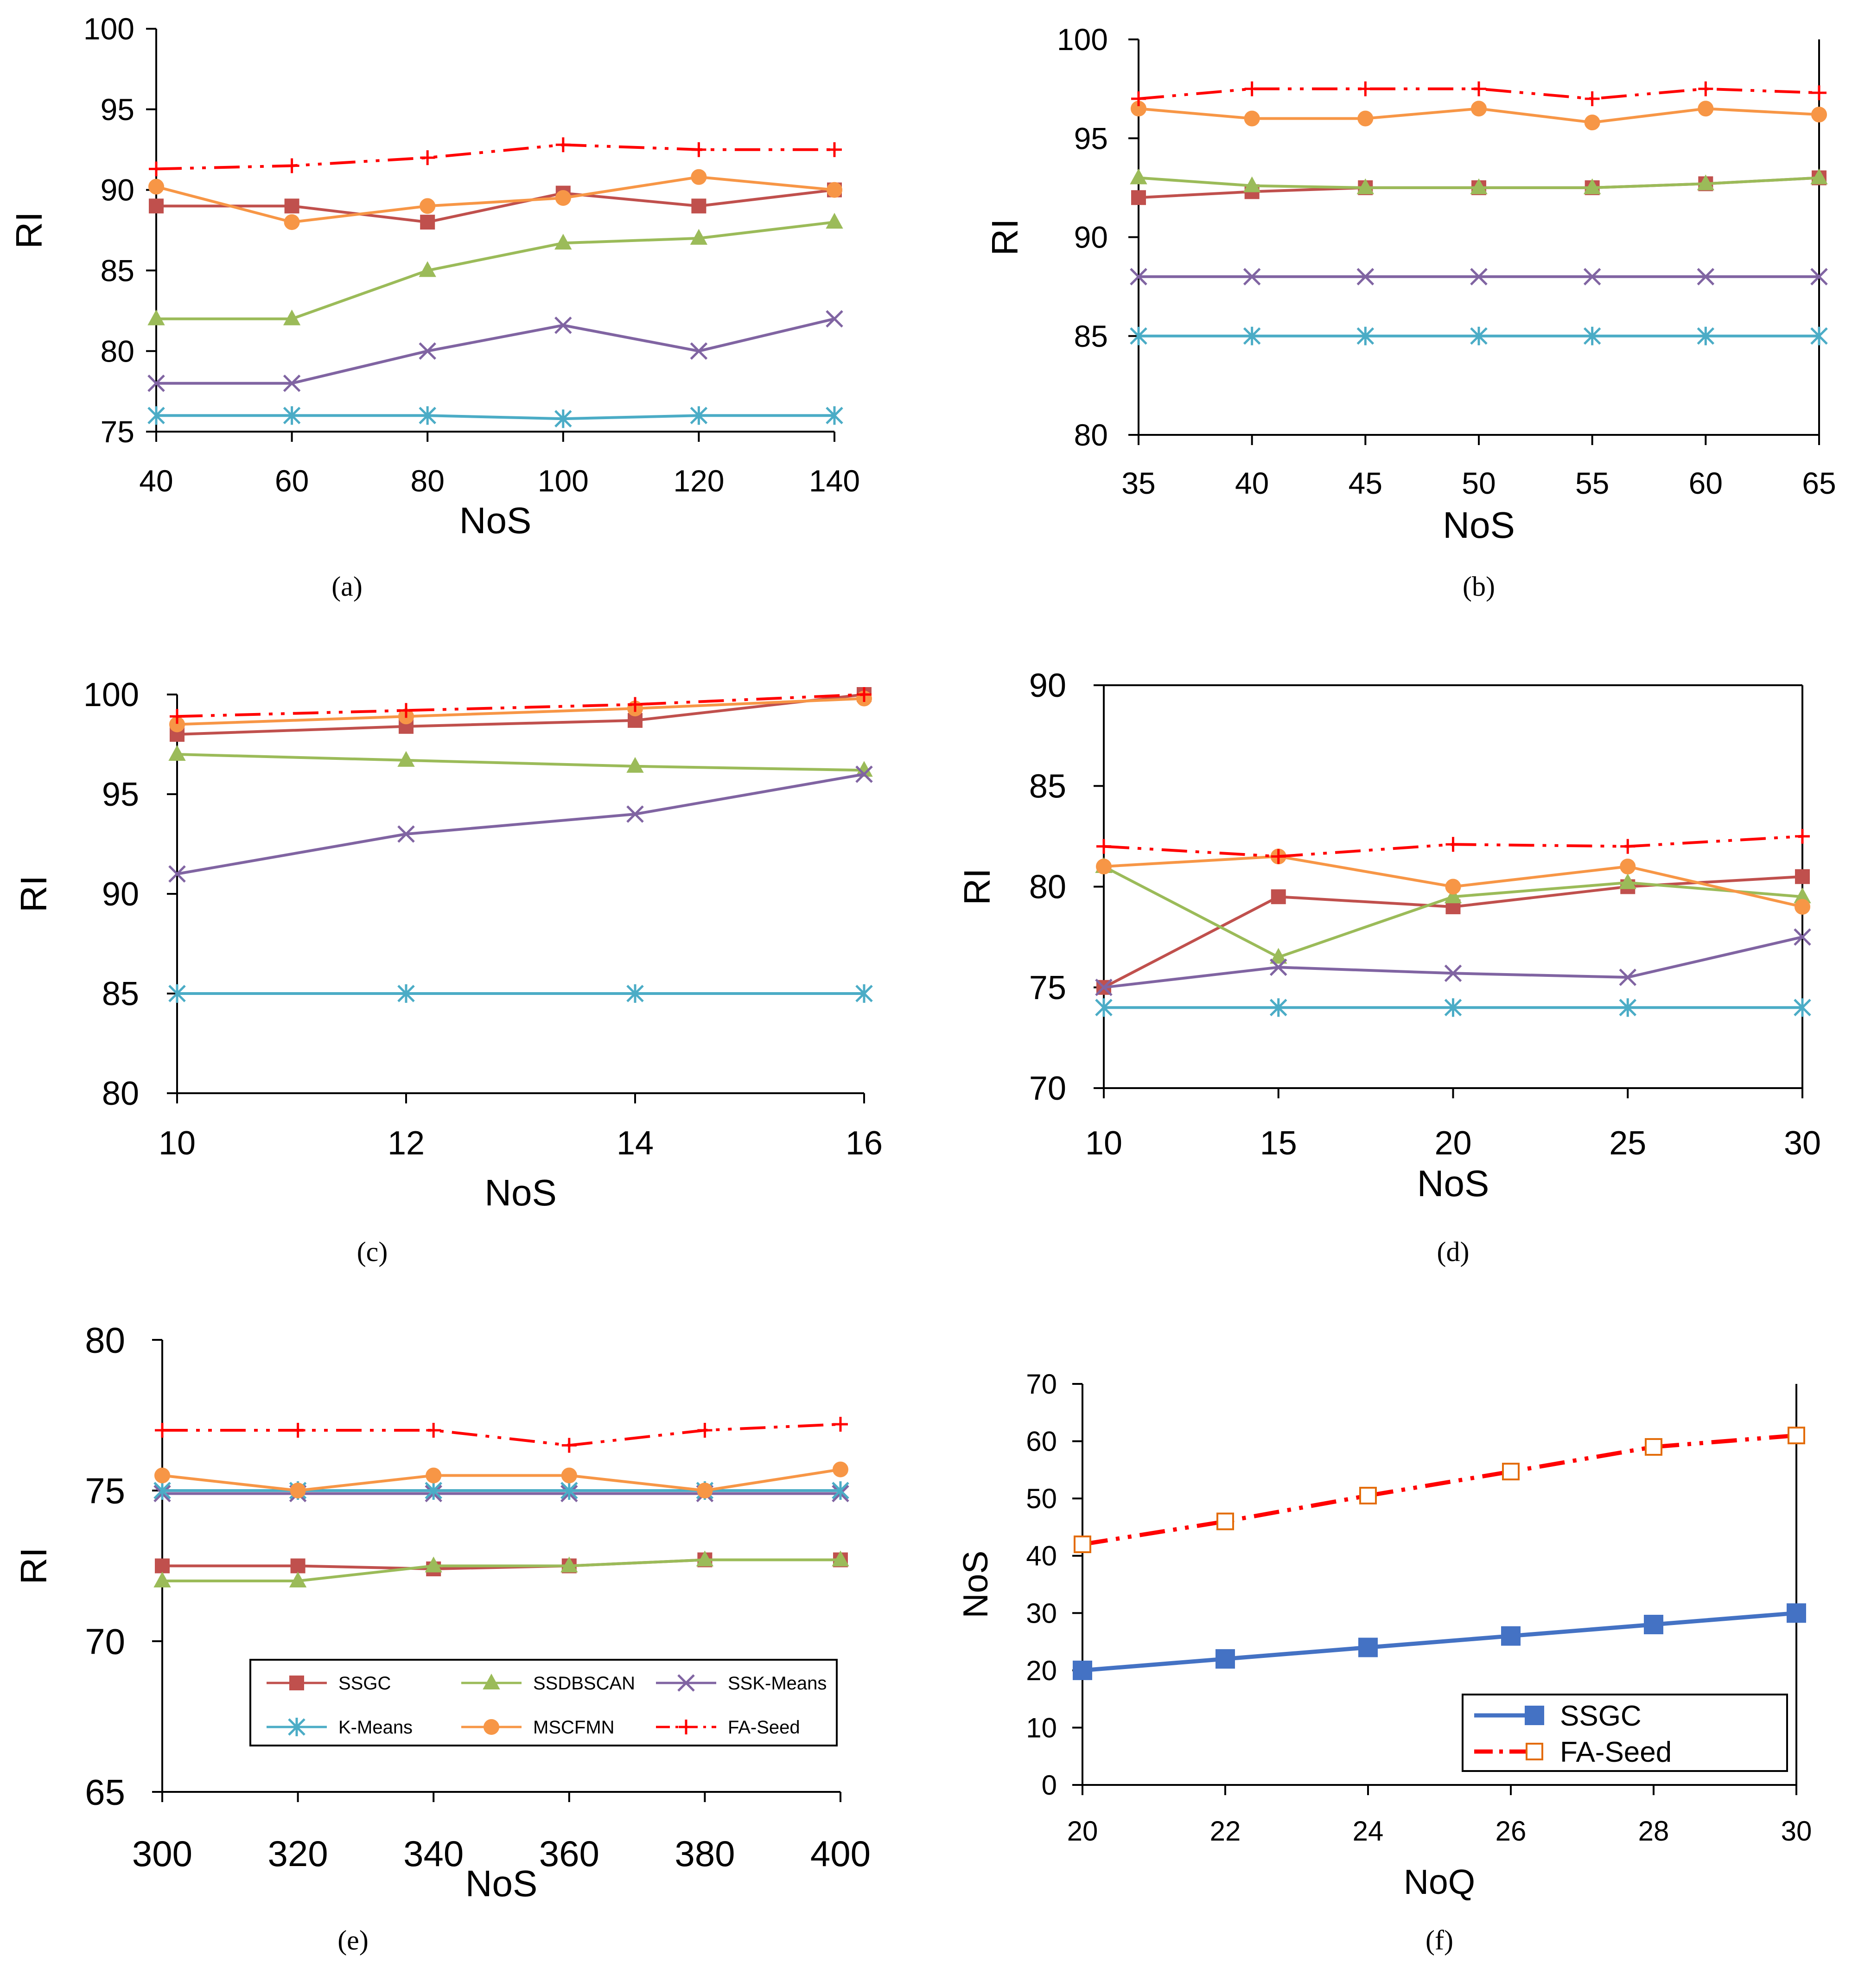  Describe the element at coordinates (1041, 1670) in the screenshot. I see `y-tick-label: 20` at that location.